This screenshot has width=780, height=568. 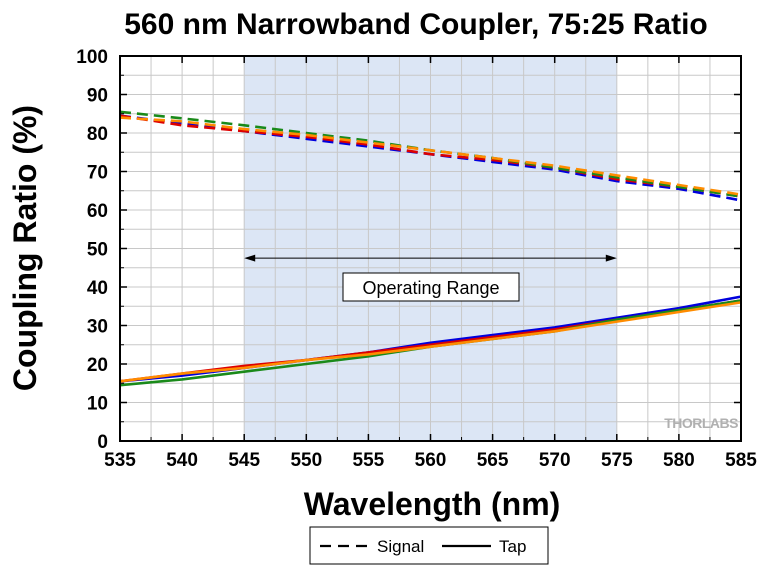 What do you see at coordinates (92, 57) in the screenshot?
I see `y-tick-label: 100` at bounding box center [92, 57].